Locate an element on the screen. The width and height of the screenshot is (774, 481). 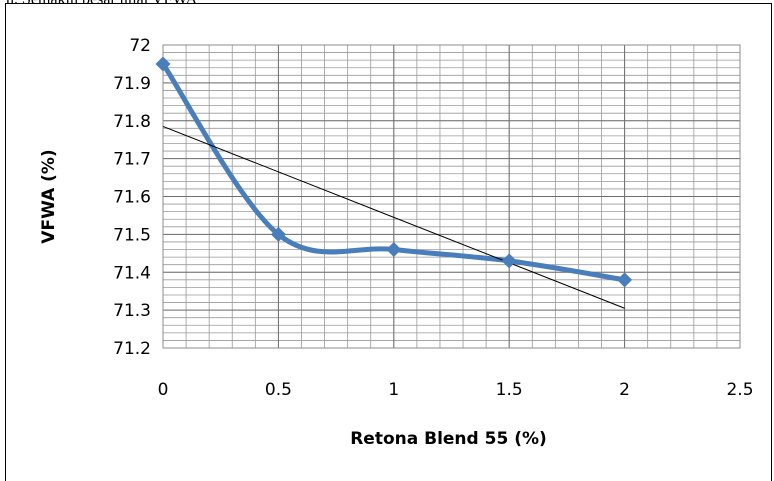
x-tick-label: 0.5 is located at coordinates (278, 390).